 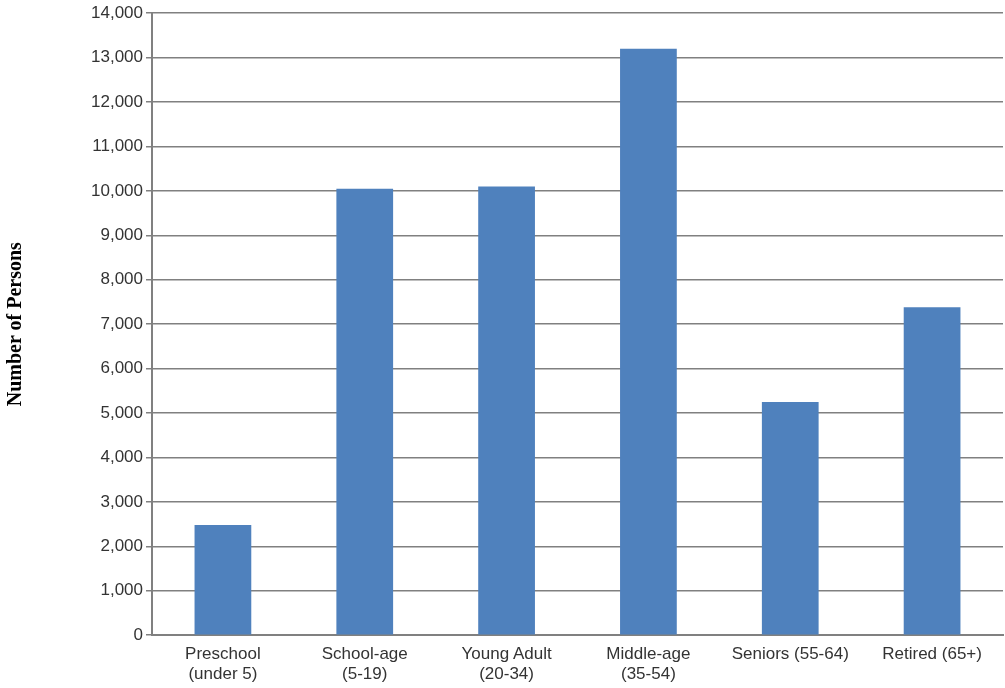 I want to click on y-tick-label: 0, so click(x=138, y=634).